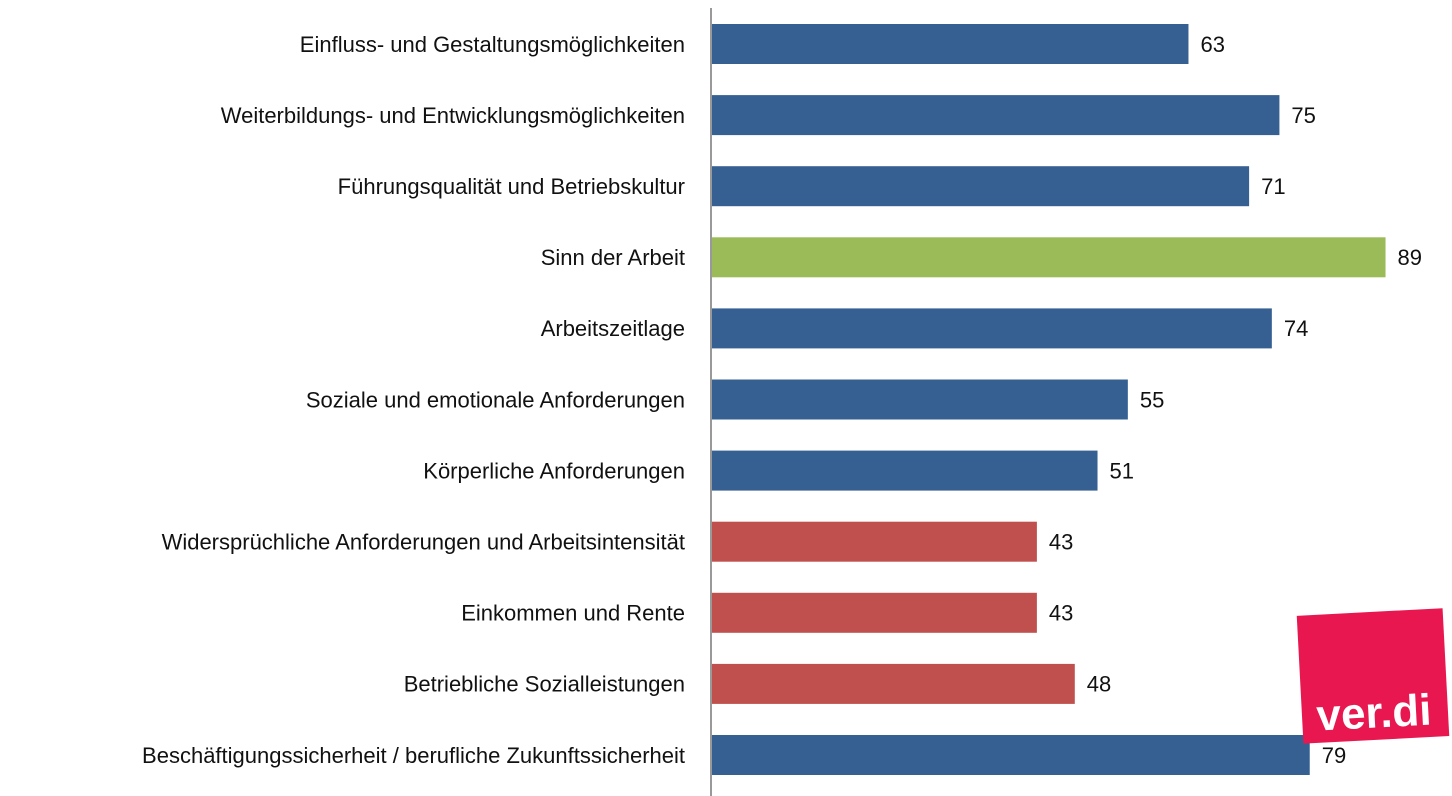 This screenshot has height=796, width=1452. Describe the element at coordinates (1303, 115) in the screenshot. I see `value-label: 75` at that location.